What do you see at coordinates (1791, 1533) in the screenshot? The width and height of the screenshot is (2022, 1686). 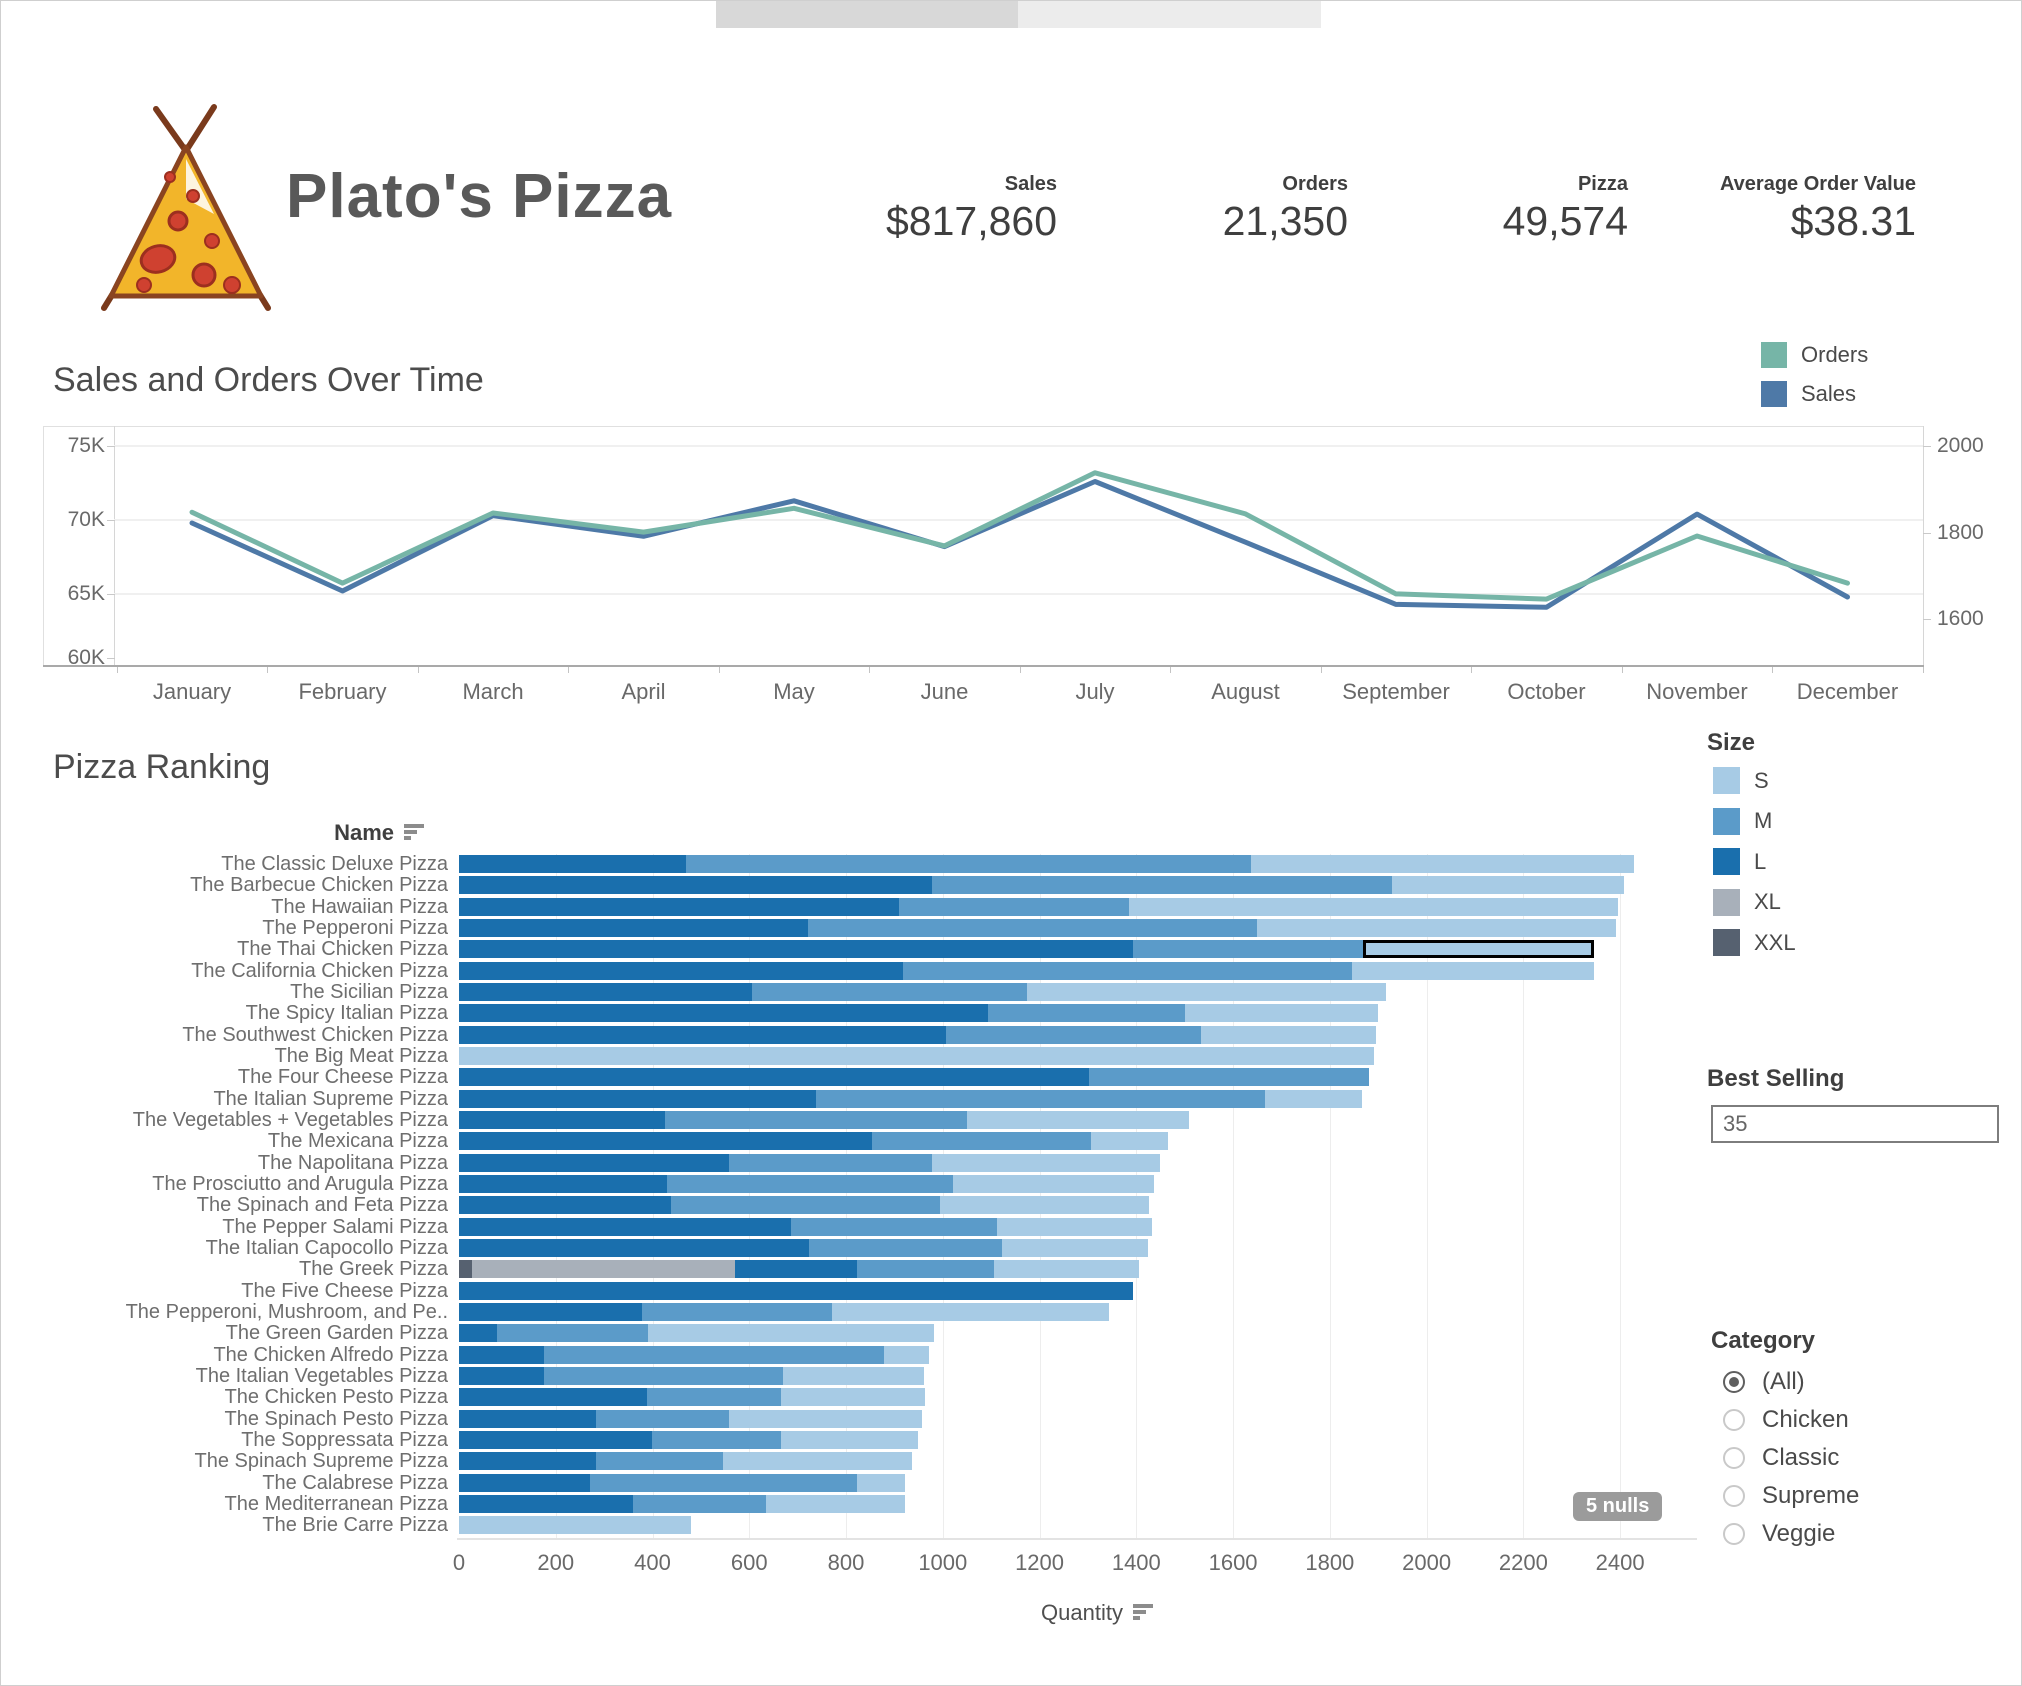 I see `category-option-veggie: Veggie` at bounding box center [1791, 1533].